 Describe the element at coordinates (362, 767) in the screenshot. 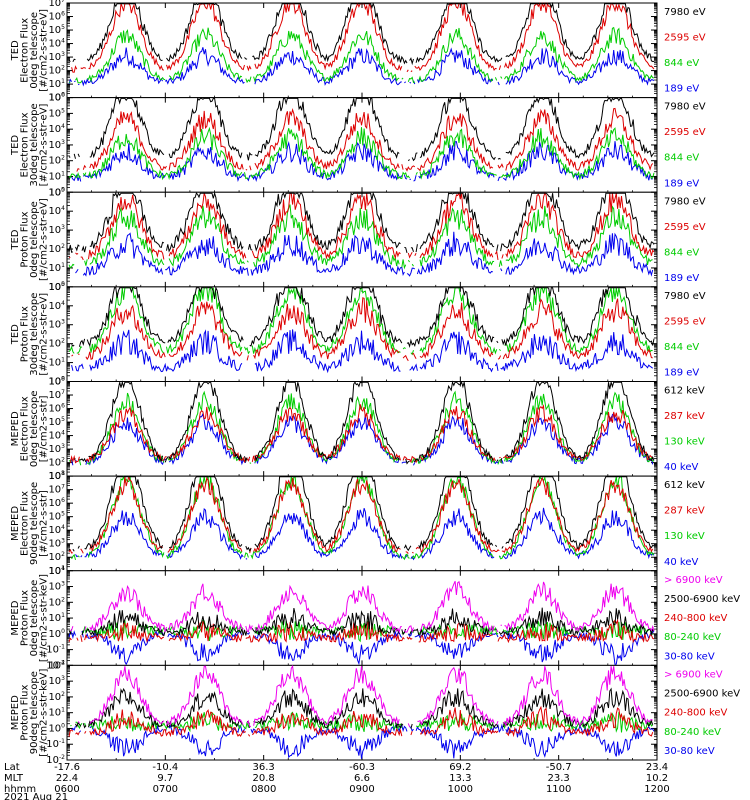

I see `x-tick-lat: -60.3` at that location.